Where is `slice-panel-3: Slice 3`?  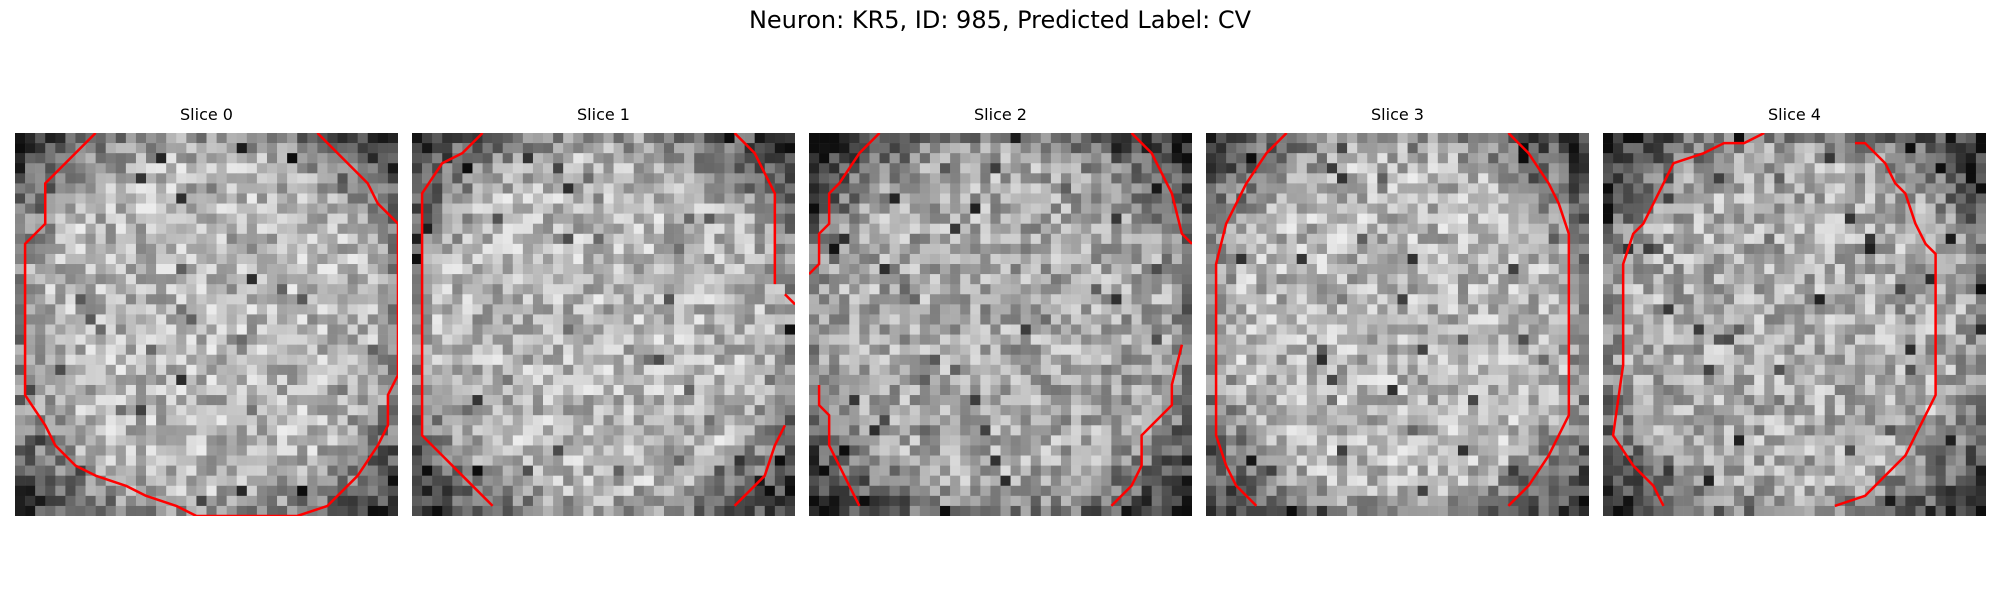 slice-panel-3: Slice 3 is located at coordinates (1397, 310).